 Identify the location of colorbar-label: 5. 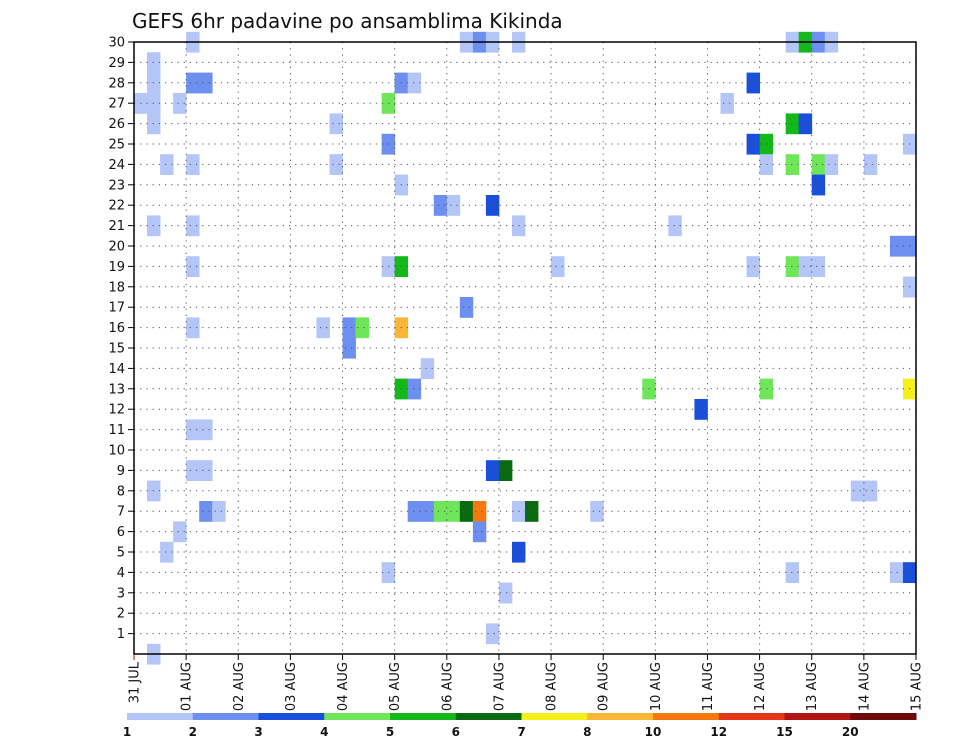
(390, 732).